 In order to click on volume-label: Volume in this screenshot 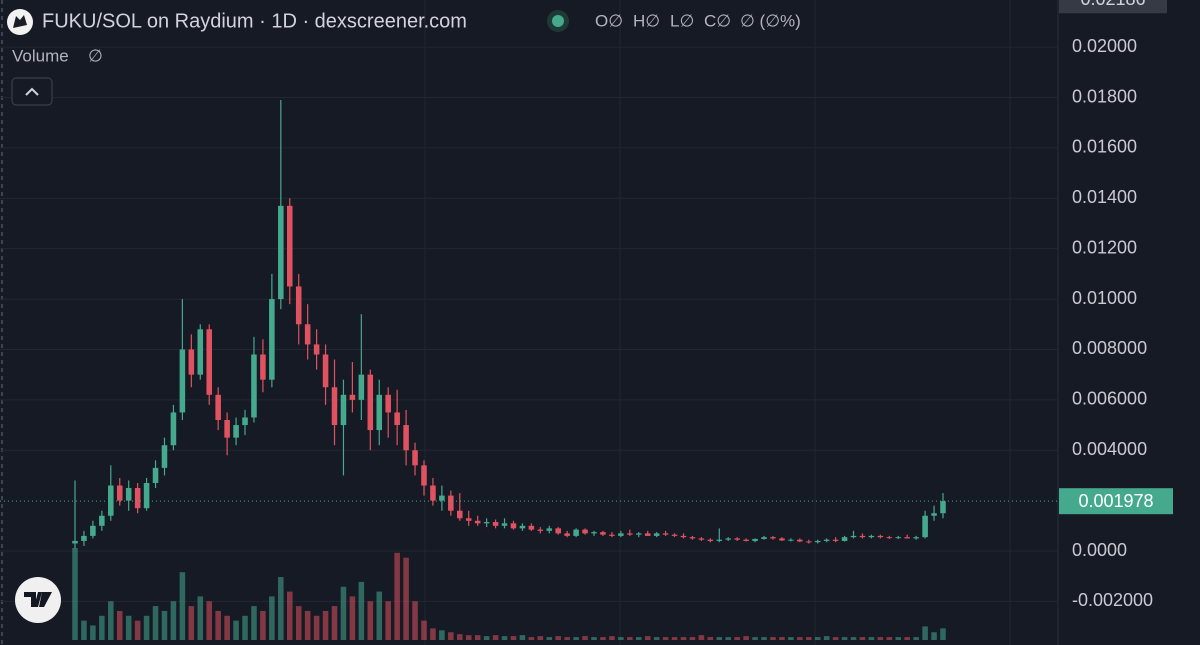, I will do `click(40, 55)`.